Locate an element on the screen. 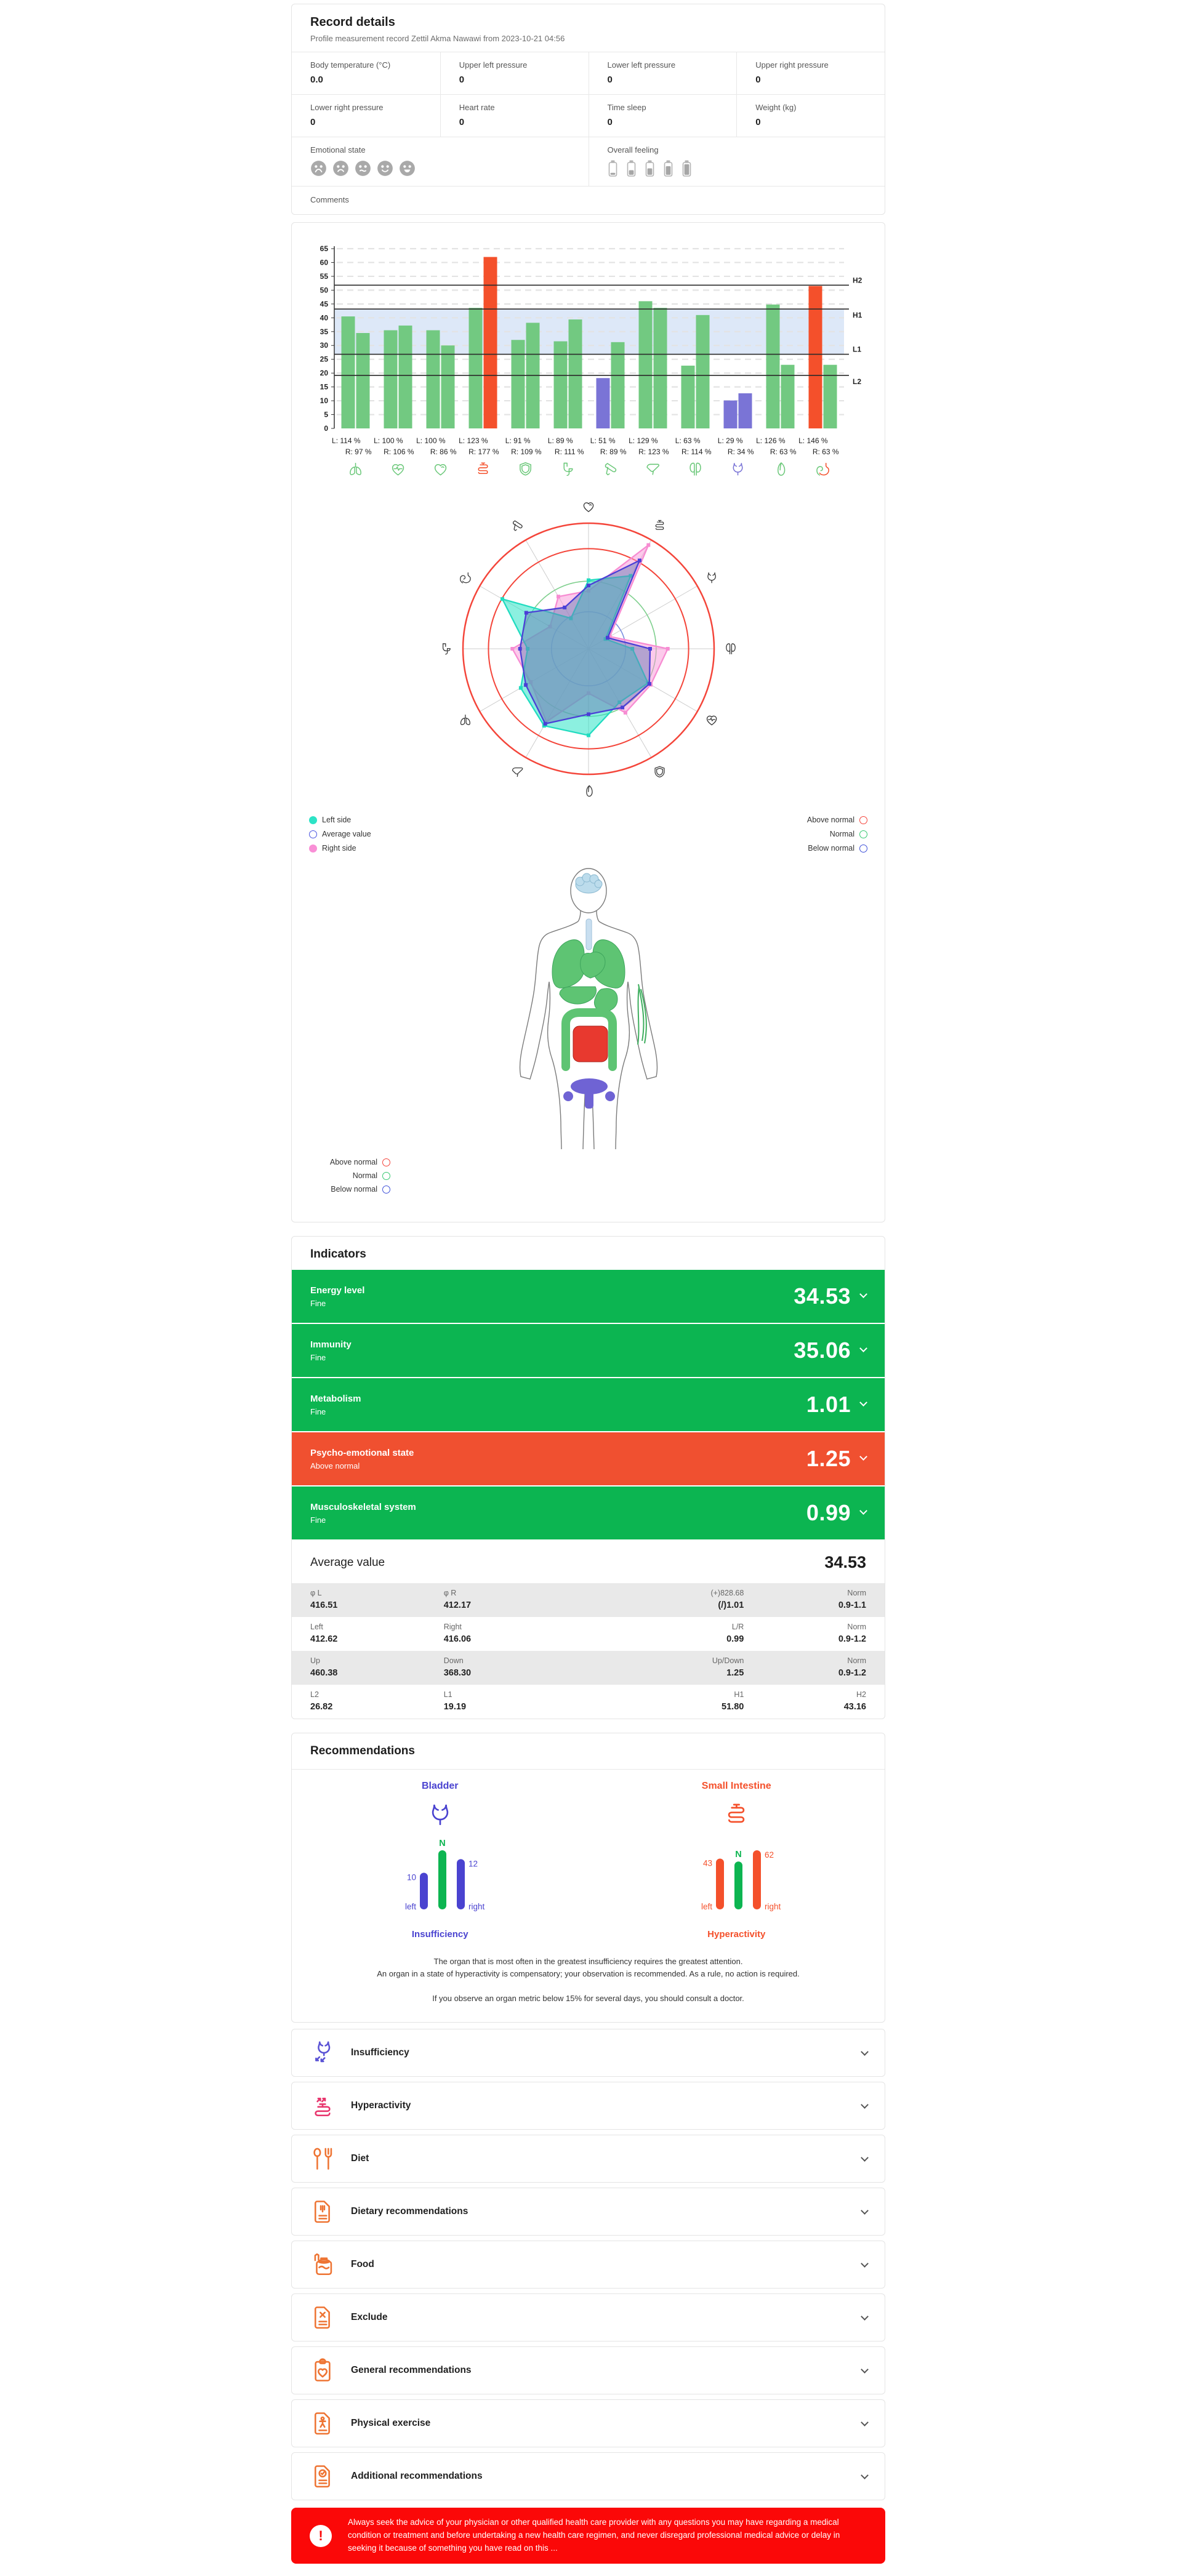  svg-text: H1 is located at coordinates (857, 315).